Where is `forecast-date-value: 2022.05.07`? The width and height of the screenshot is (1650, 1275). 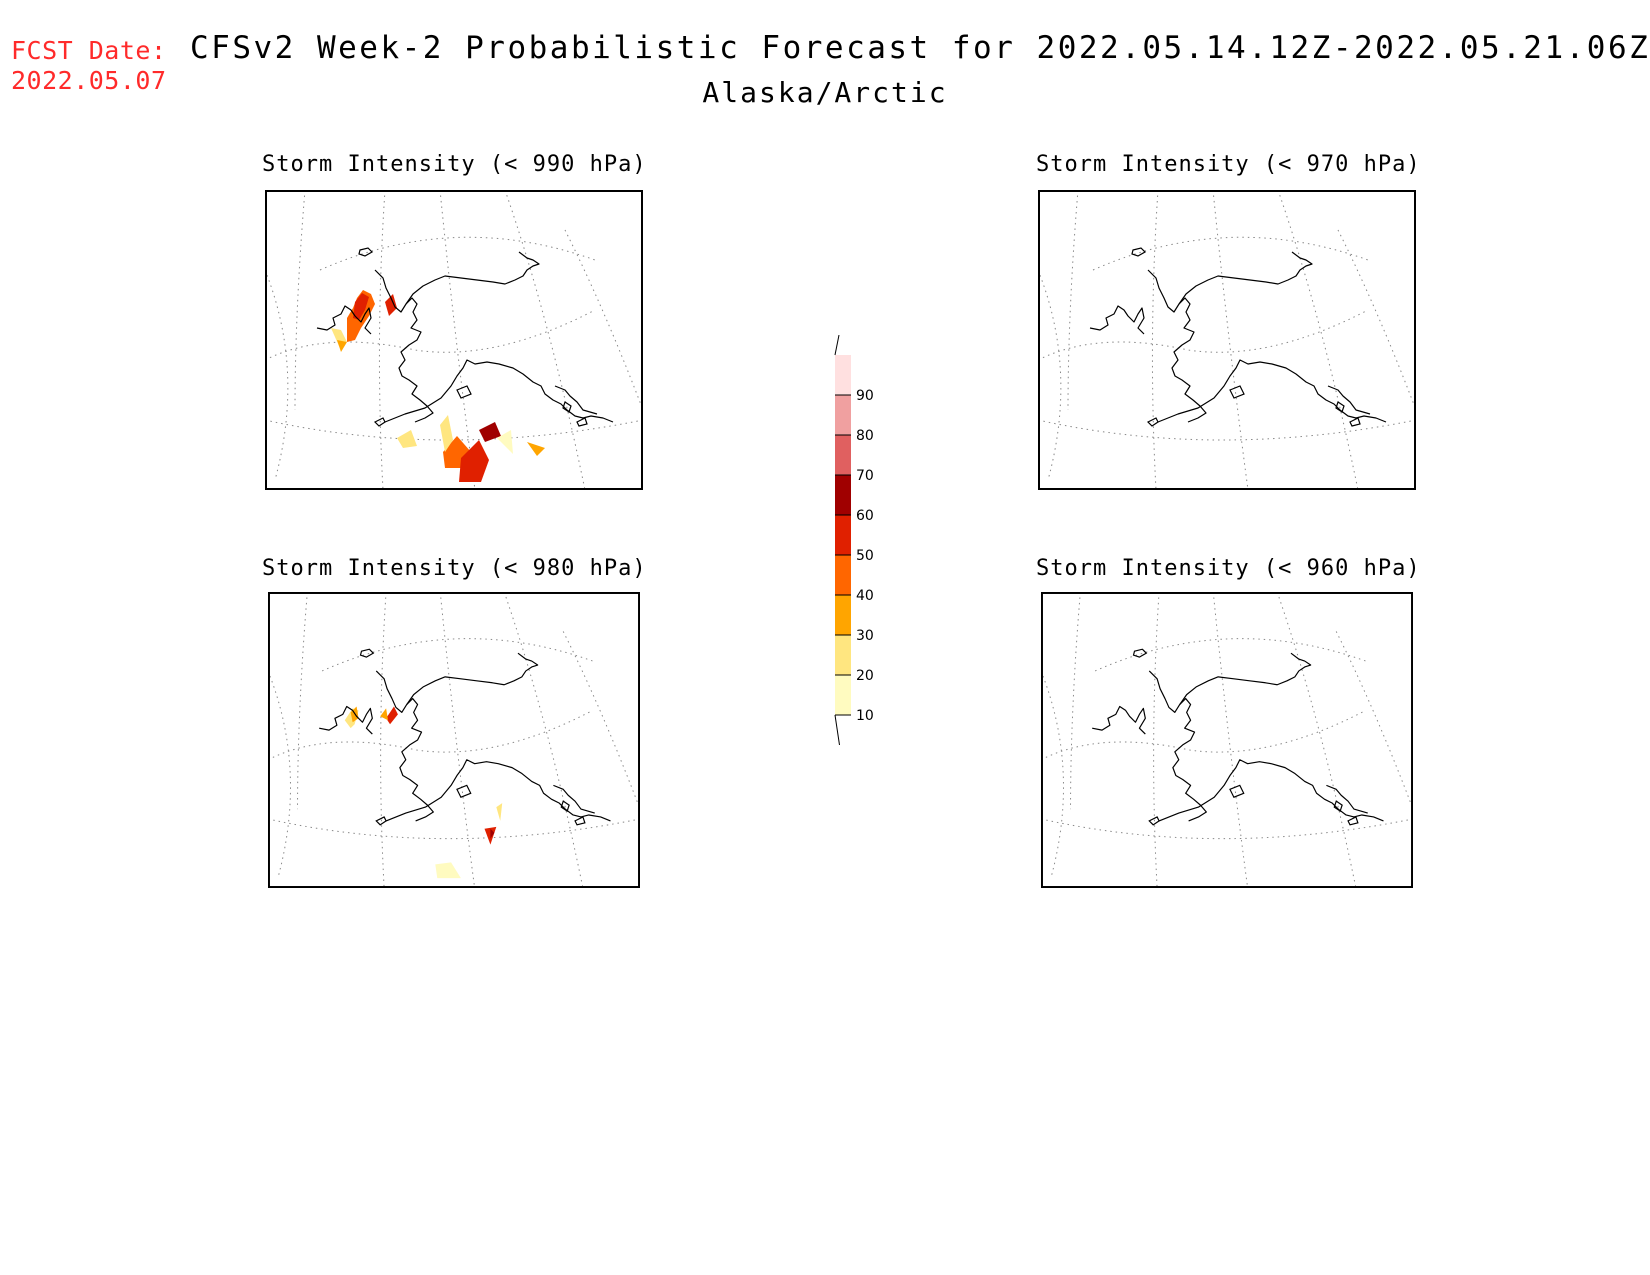
forecast-date-value: 2022.05.07 is located at coordinates (89, 80).